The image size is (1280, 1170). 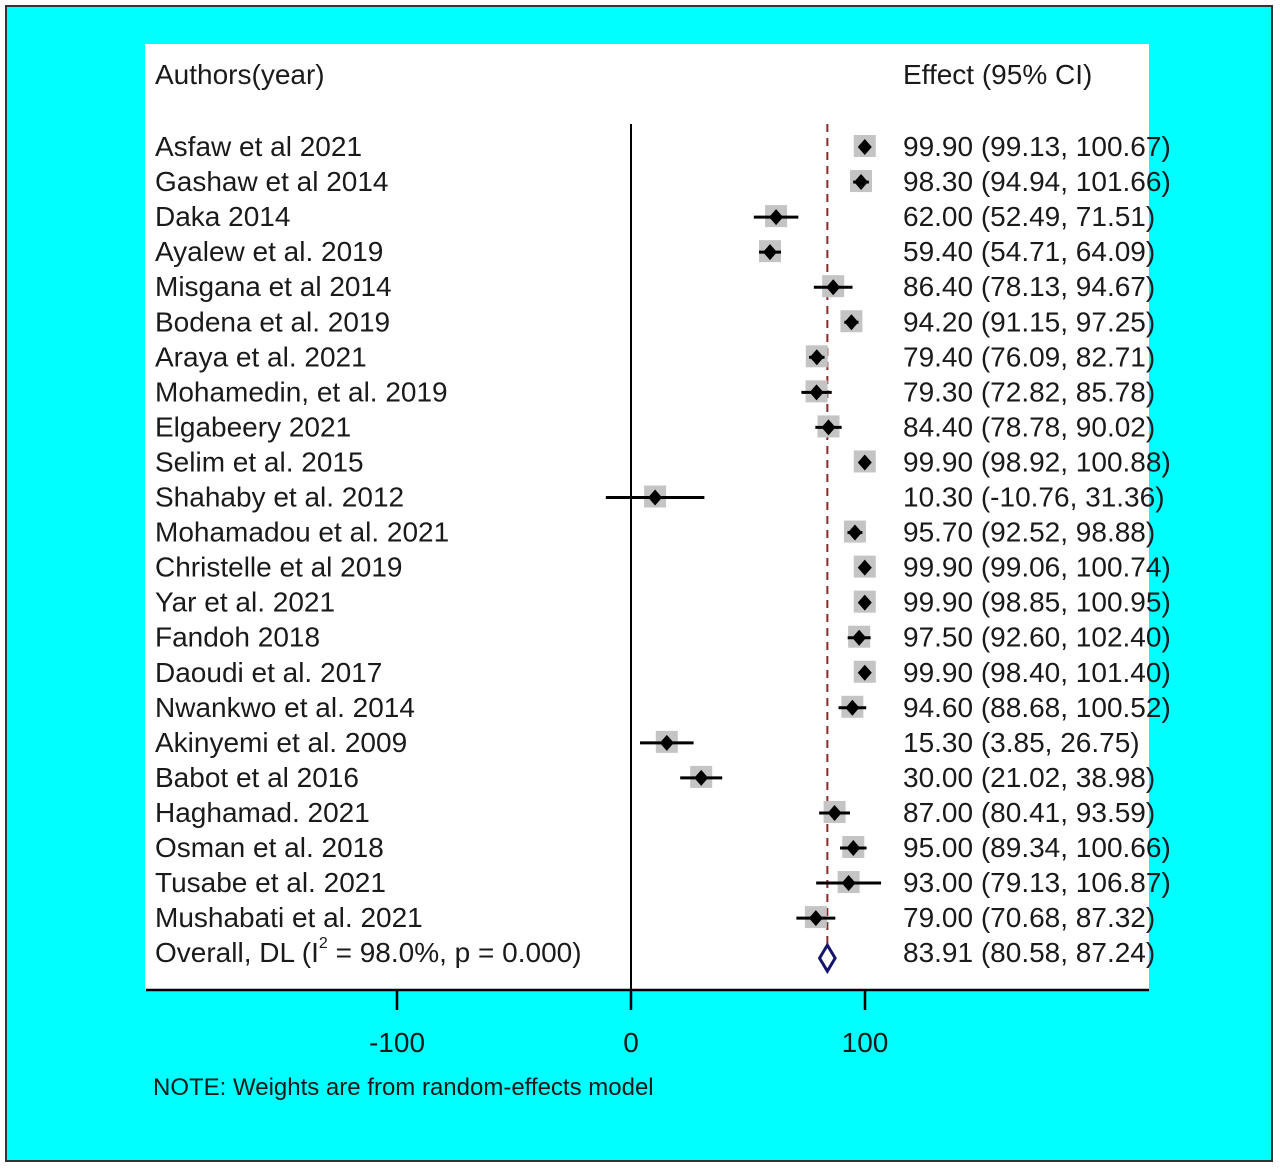 I want to click on study-label: Selim et al. 2015, so click(x=259, y=461).